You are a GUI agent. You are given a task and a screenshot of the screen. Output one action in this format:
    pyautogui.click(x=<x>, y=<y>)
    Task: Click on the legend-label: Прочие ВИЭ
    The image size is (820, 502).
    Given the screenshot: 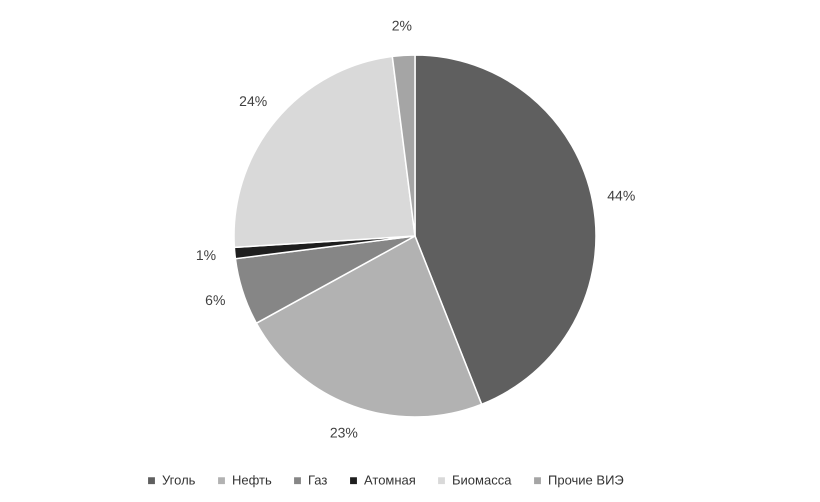 What is the action you would take?
    pyautogui.click(x=586, y=480)
    